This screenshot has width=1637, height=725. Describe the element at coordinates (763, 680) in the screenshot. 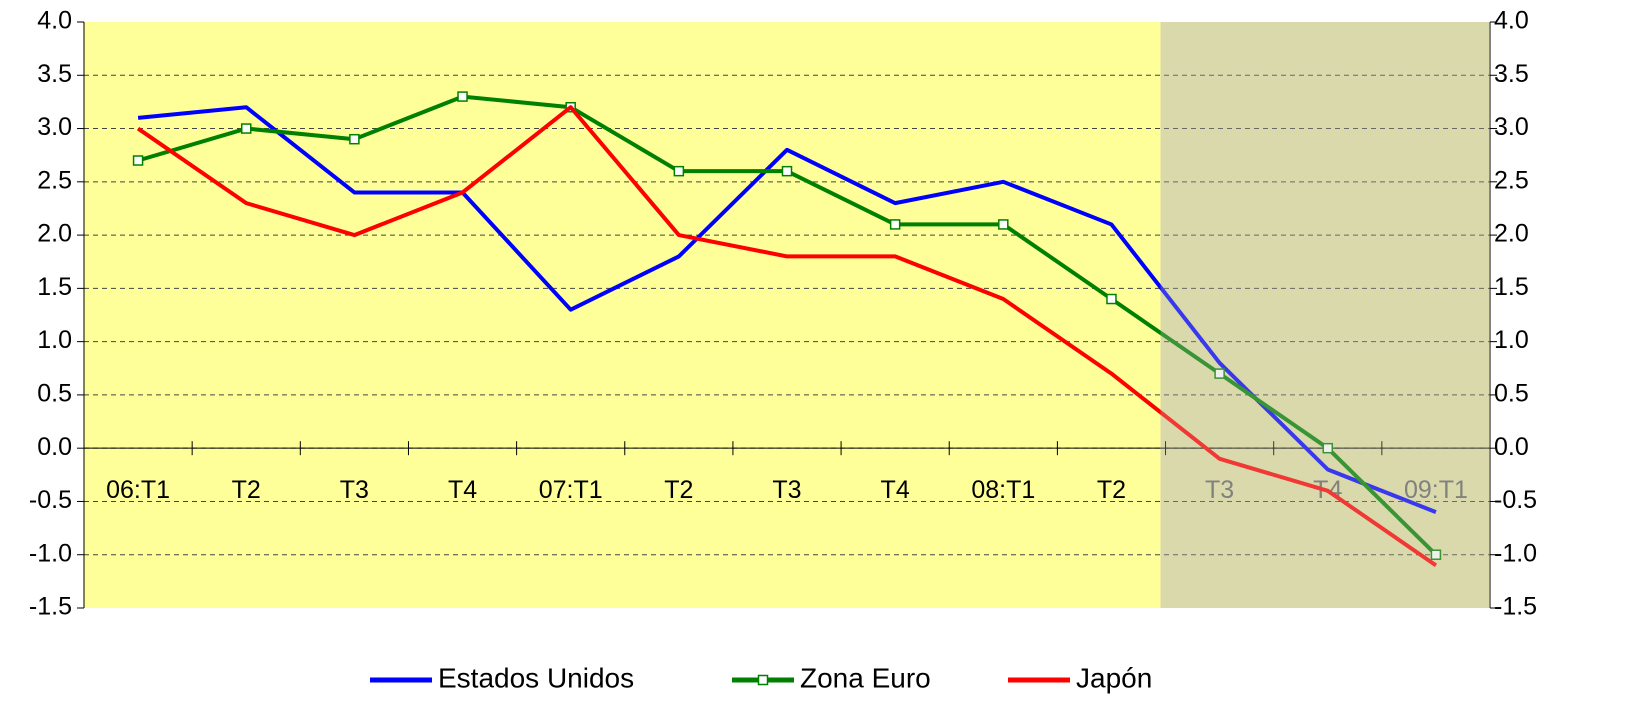

I see `legend-marker` at that location.